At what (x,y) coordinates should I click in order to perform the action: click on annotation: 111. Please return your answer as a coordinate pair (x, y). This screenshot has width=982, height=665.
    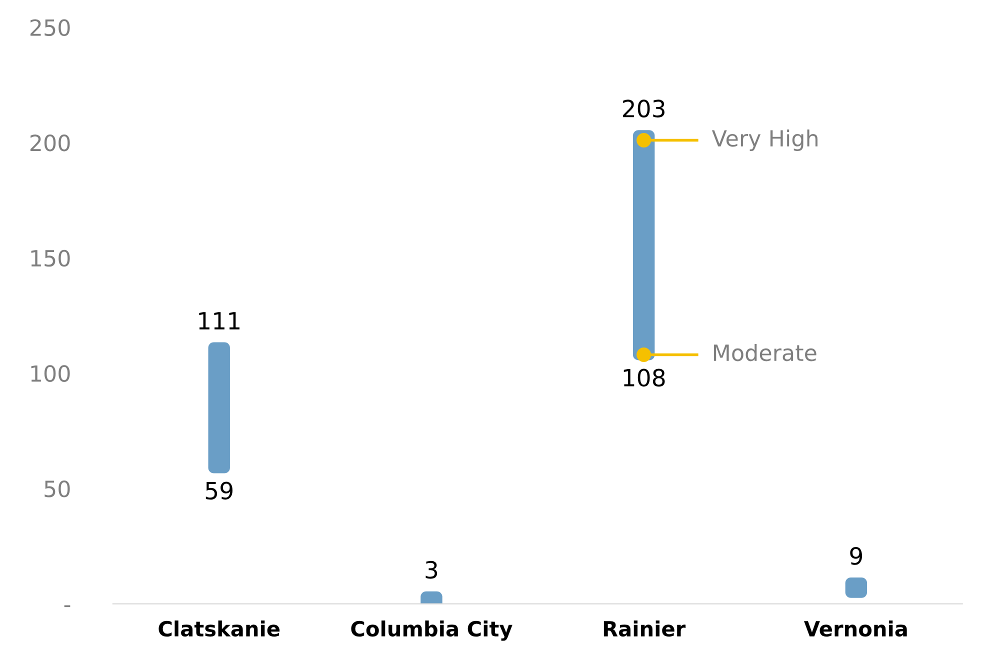
    Looking at the image, I should click on (219, 321).